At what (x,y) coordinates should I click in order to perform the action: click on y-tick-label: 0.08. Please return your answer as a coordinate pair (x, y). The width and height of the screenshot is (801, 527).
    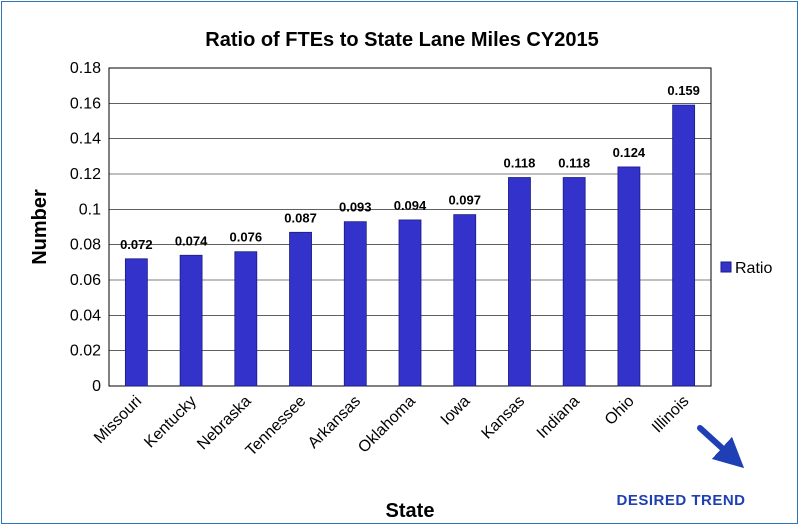
    Looking at the image, I should click on (85, 245).